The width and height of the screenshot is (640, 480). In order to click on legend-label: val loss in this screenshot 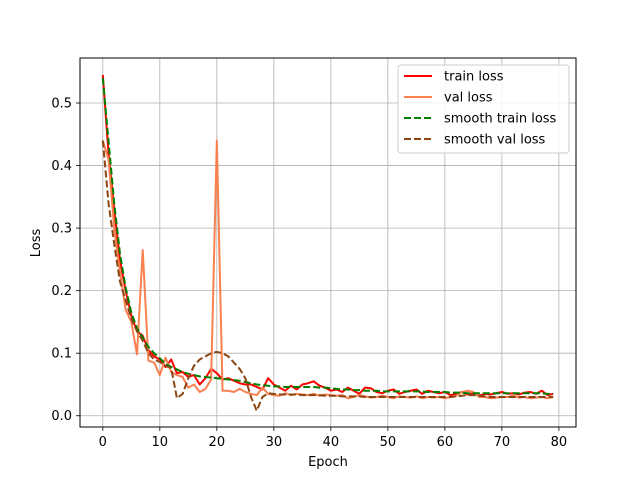, I will do `click(468, 98)`.